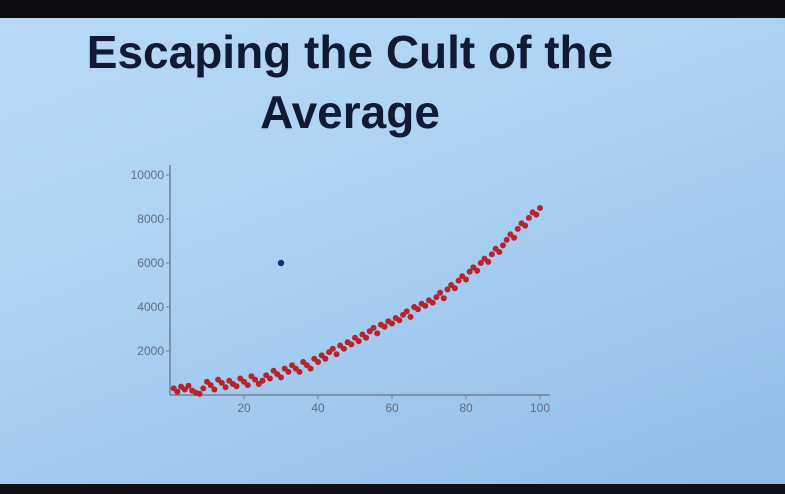 Image resolution: width=785 pixels, height=494 pixels. Describe the element at coordinates (281, 263) in the screenshot. I see `outlier-point` at that location.